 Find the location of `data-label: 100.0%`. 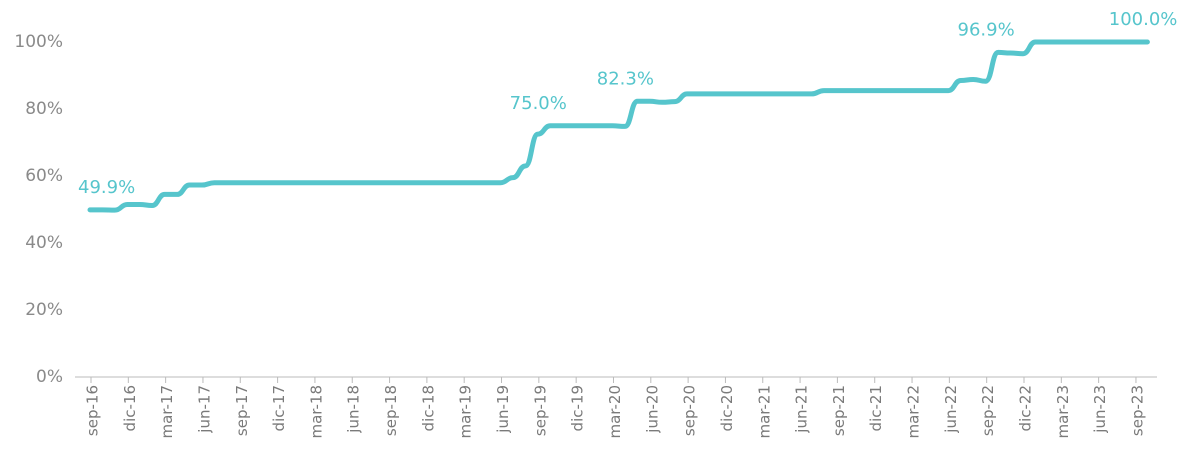

data-label: 100.0% is located at coordinates (1143, 19).